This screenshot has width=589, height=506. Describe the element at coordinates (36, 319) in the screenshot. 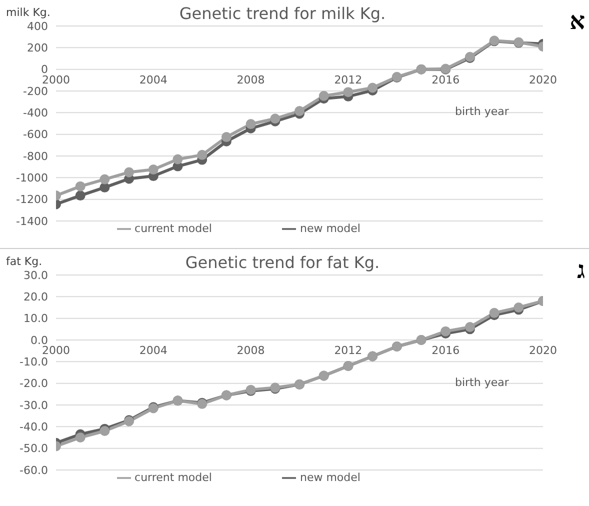

I see `y-tick-label: 10.0` at that location.